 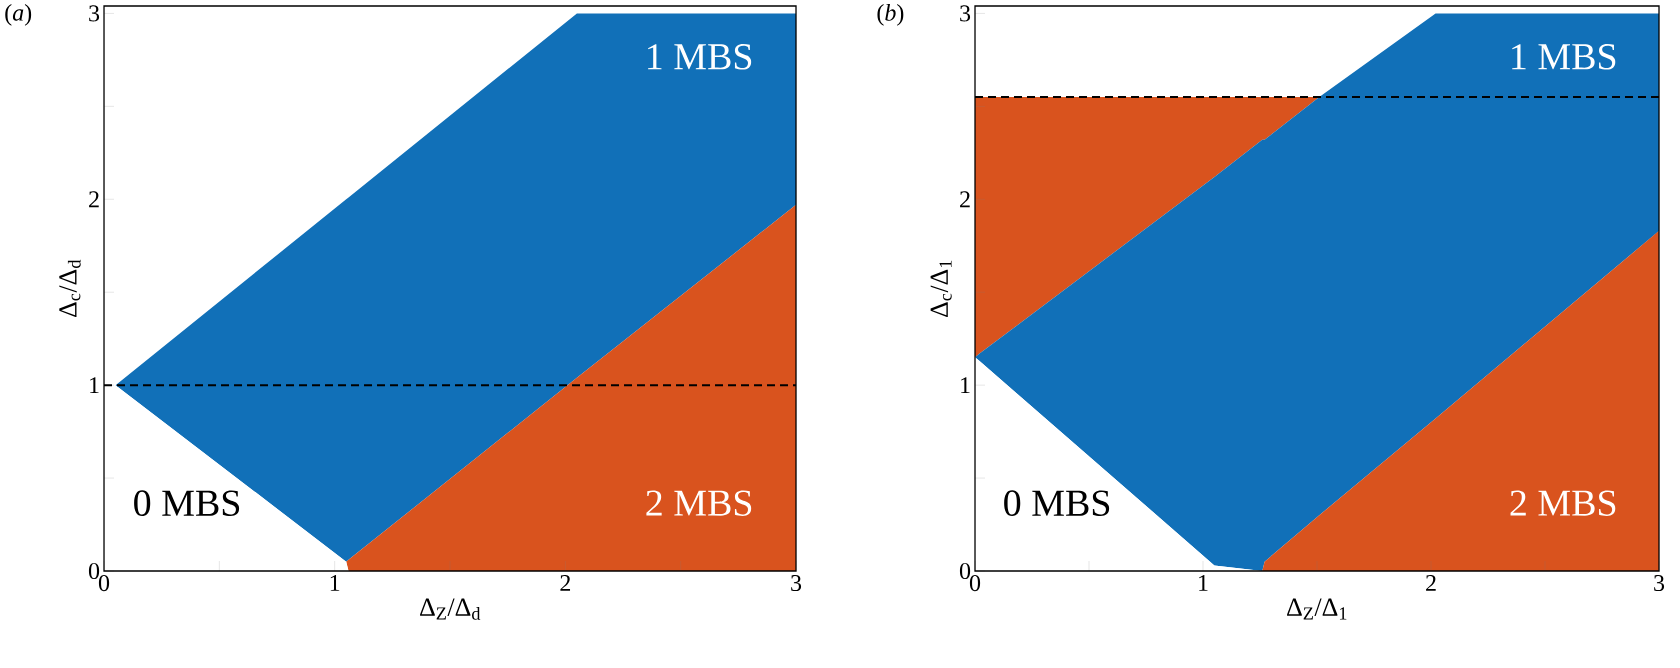 I want to click on y-axis-title: Δ$_{c}$/Δ$_{1}$, so click(x=941, y=288).